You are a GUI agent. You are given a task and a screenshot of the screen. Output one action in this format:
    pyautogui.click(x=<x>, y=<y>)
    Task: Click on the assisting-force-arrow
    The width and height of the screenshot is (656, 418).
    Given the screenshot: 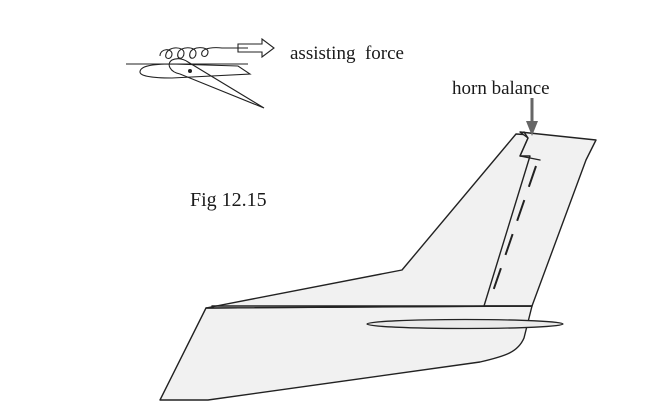 What is the action you would take?
    pyautogui.click(x=256, y=48)
    